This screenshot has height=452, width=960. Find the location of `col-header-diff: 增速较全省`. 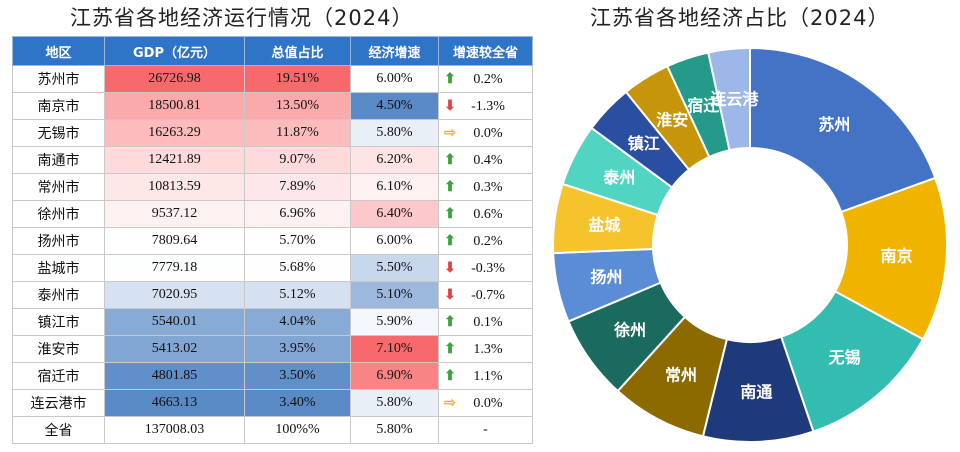

col-header-diff: 增速较全省 is located at coordinates (485, 51).